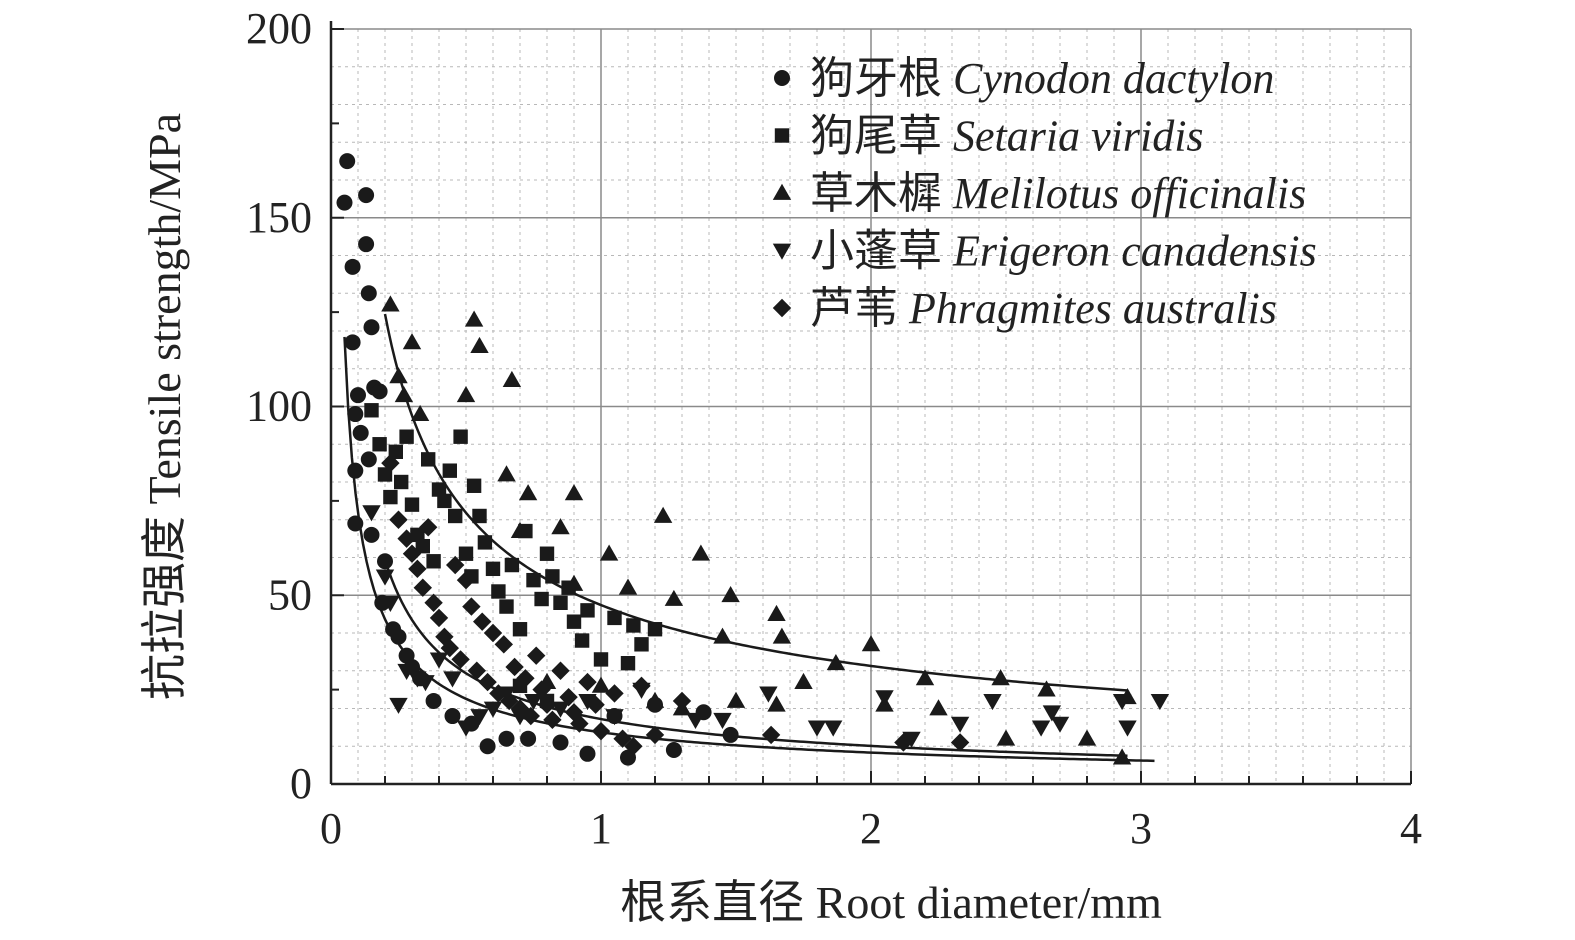 The width and height of the screenshot is (1575, 940). I want to click on y-tick-label: 200, so click(279, 28).